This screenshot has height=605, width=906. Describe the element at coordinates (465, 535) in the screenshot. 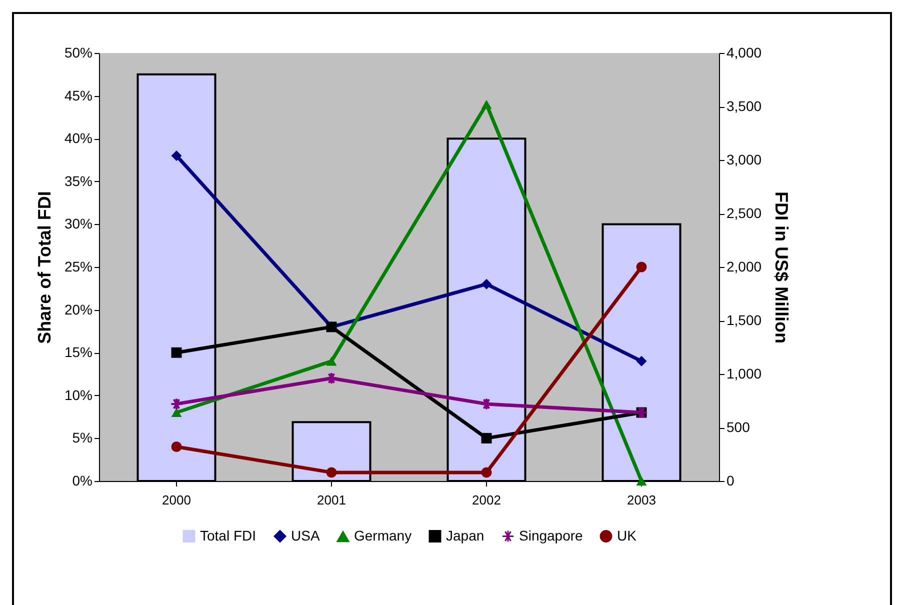

I see `legend-label: Japan` at that location.